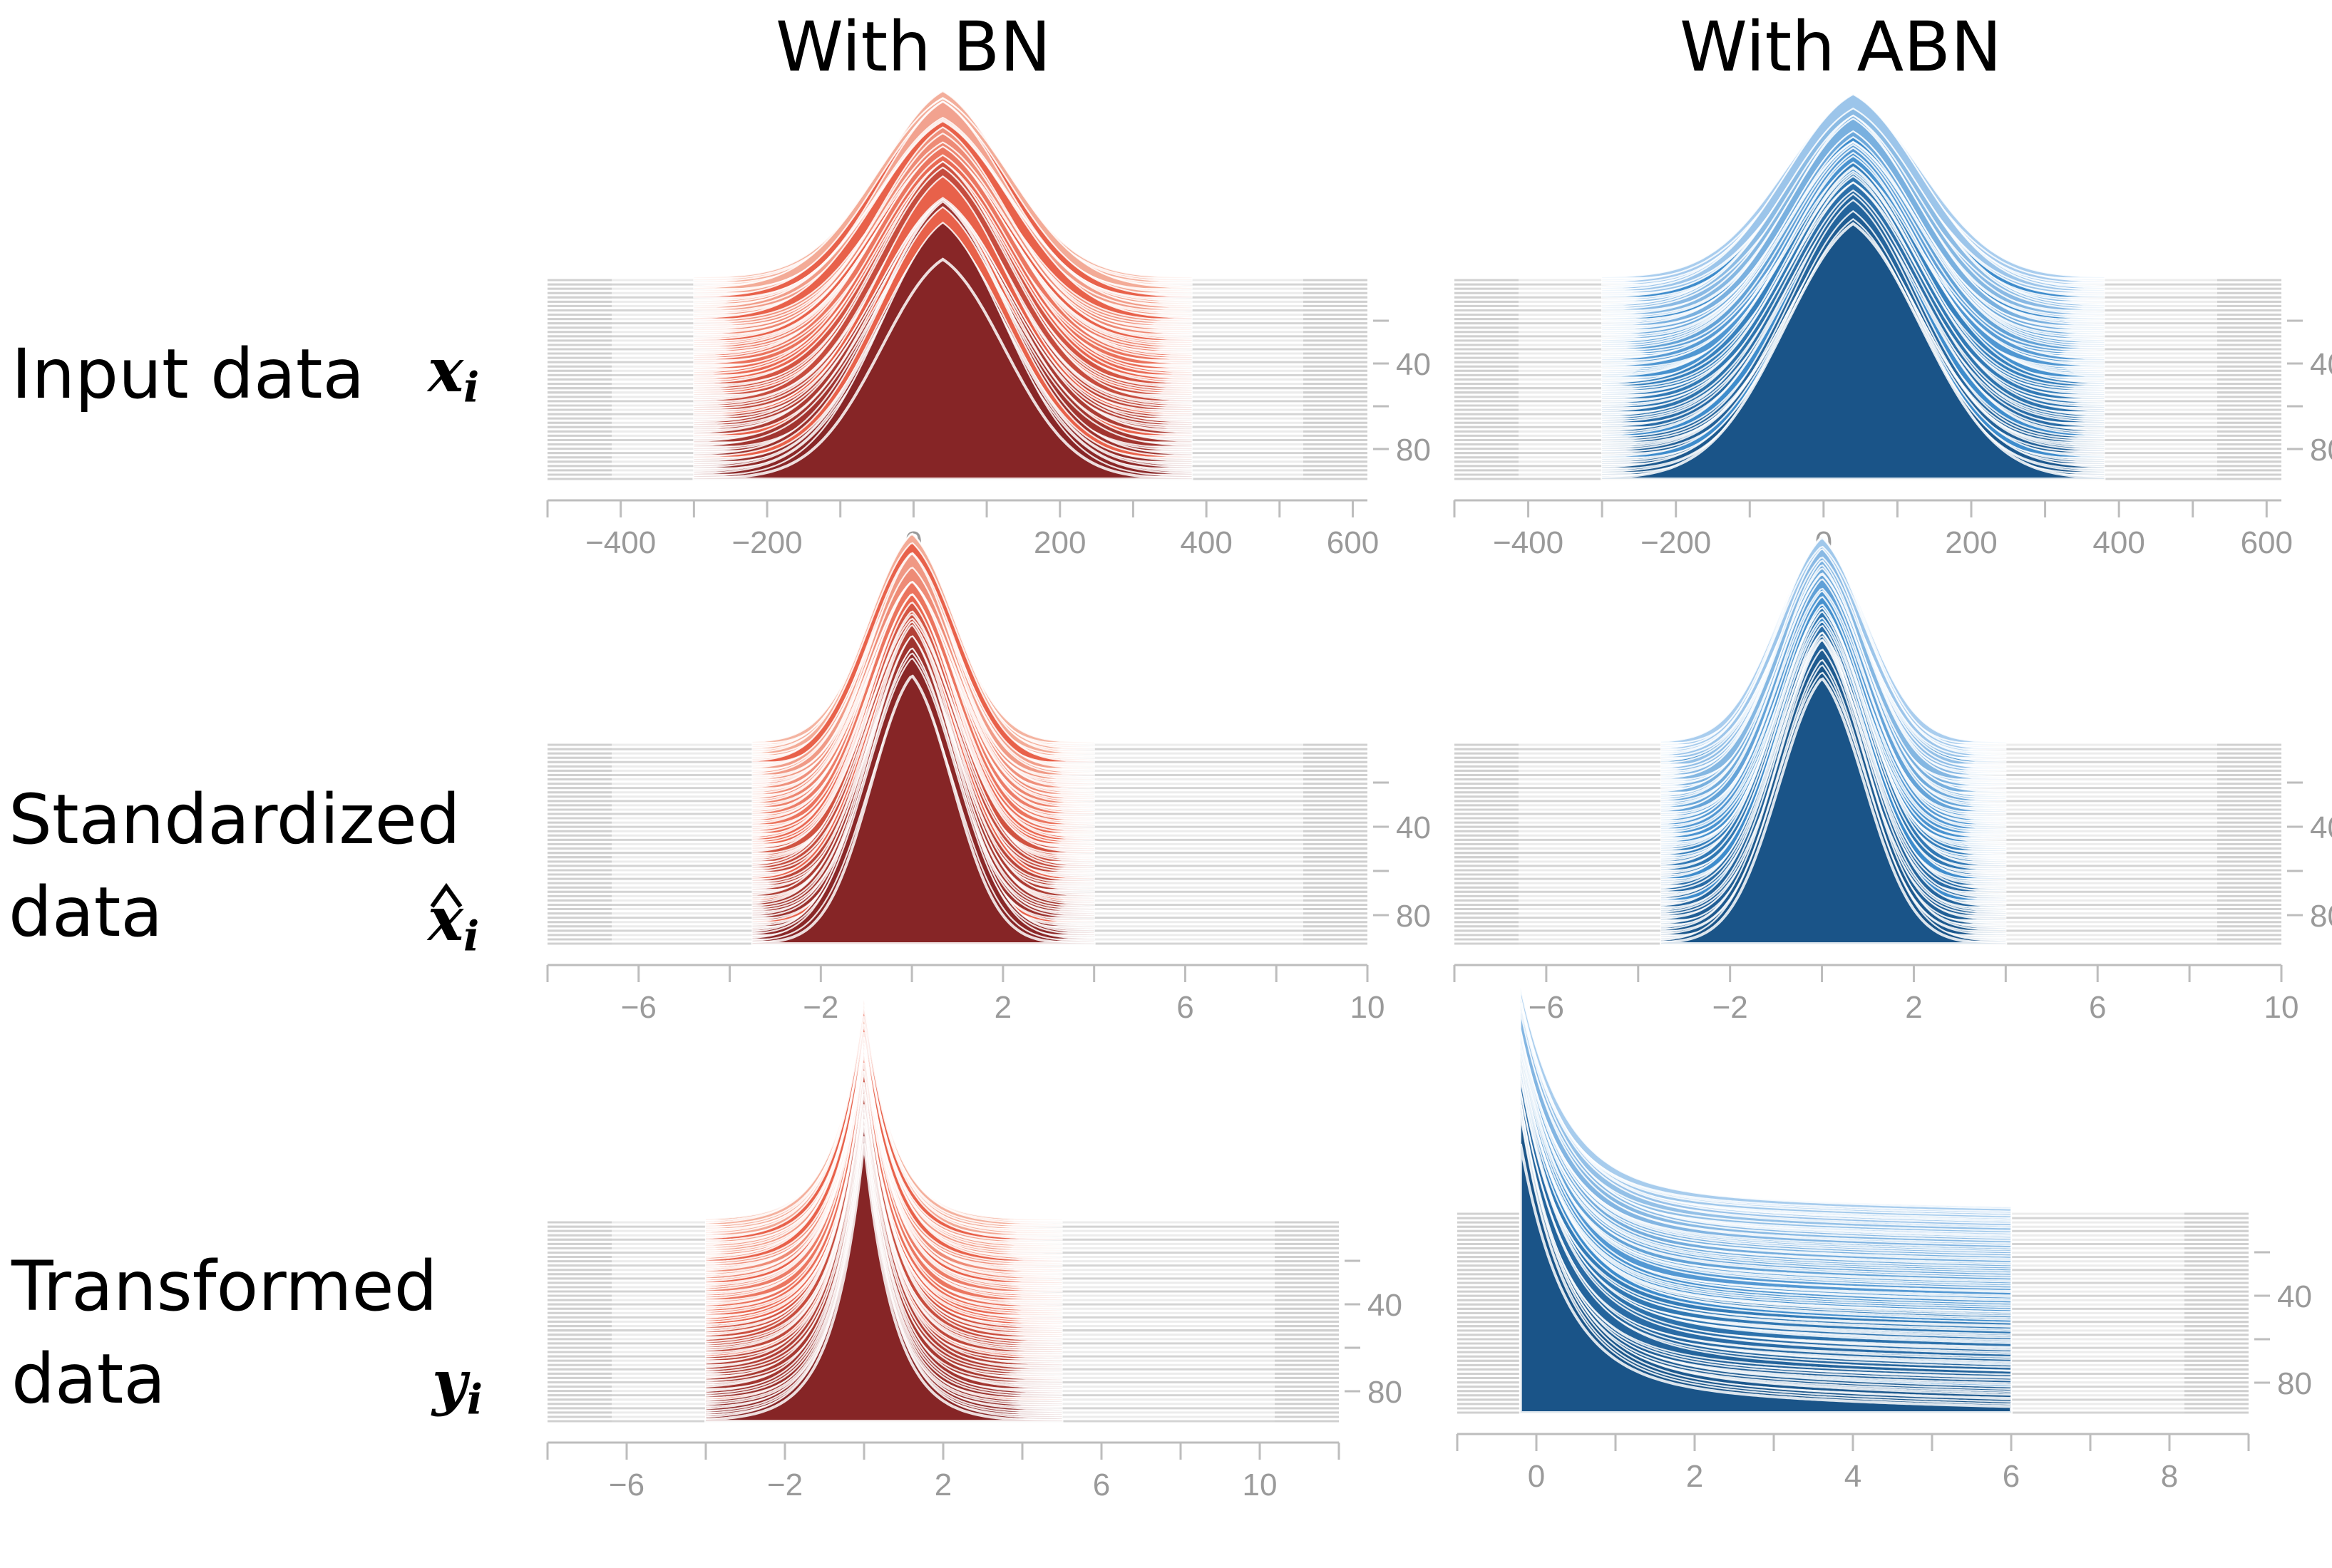 The height and width of the screenshot is (1568, 2332). I want to click on x-tick-label: 4, so click(1853, 1476).